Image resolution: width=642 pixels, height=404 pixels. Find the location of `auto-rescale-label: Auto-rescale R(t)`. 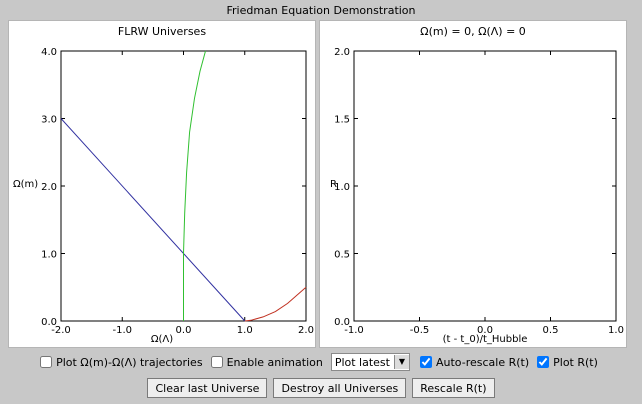

auto-rescale-label: Auto-rescale R(t) is located at coordinates (482, 362).